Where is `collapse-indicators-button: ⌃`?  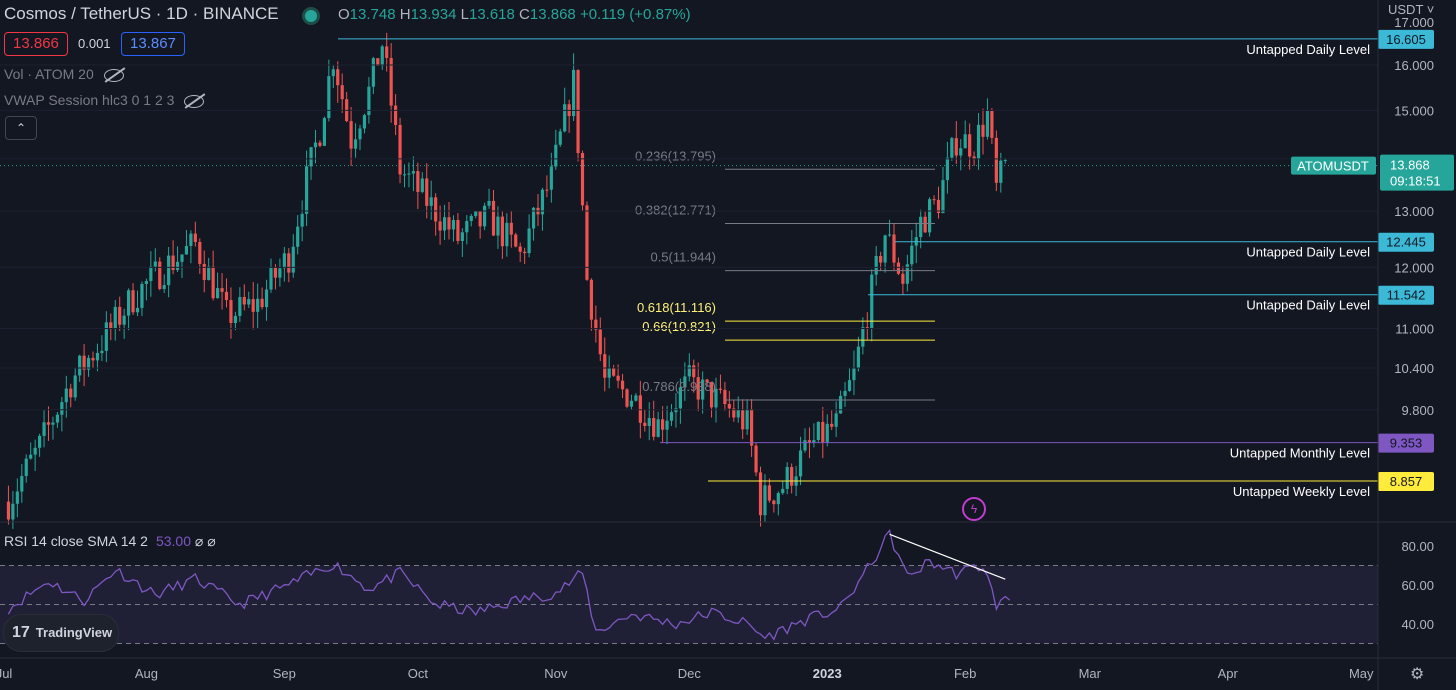
collapse-indicators-button: ⌃ is located at coordinates (21, 128).